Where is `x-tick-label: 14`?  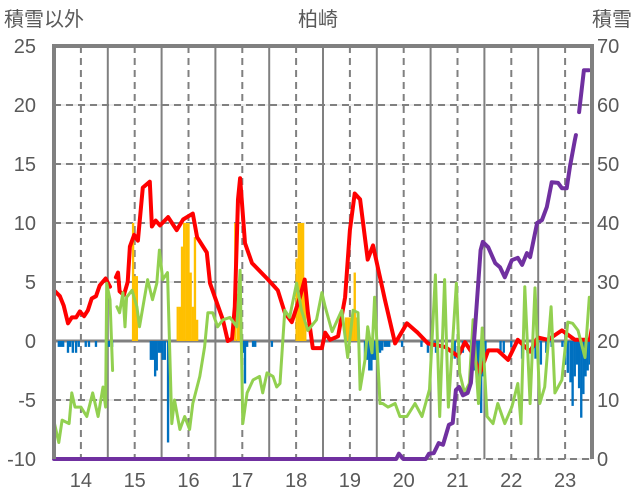 x-tick-label: 14 is located at coordinates (81, 481).